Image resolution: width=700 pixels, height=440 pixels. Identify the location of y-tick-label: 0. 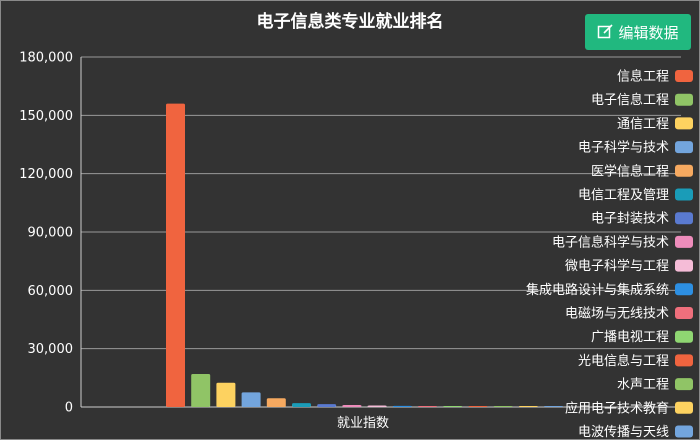
(69, 408).